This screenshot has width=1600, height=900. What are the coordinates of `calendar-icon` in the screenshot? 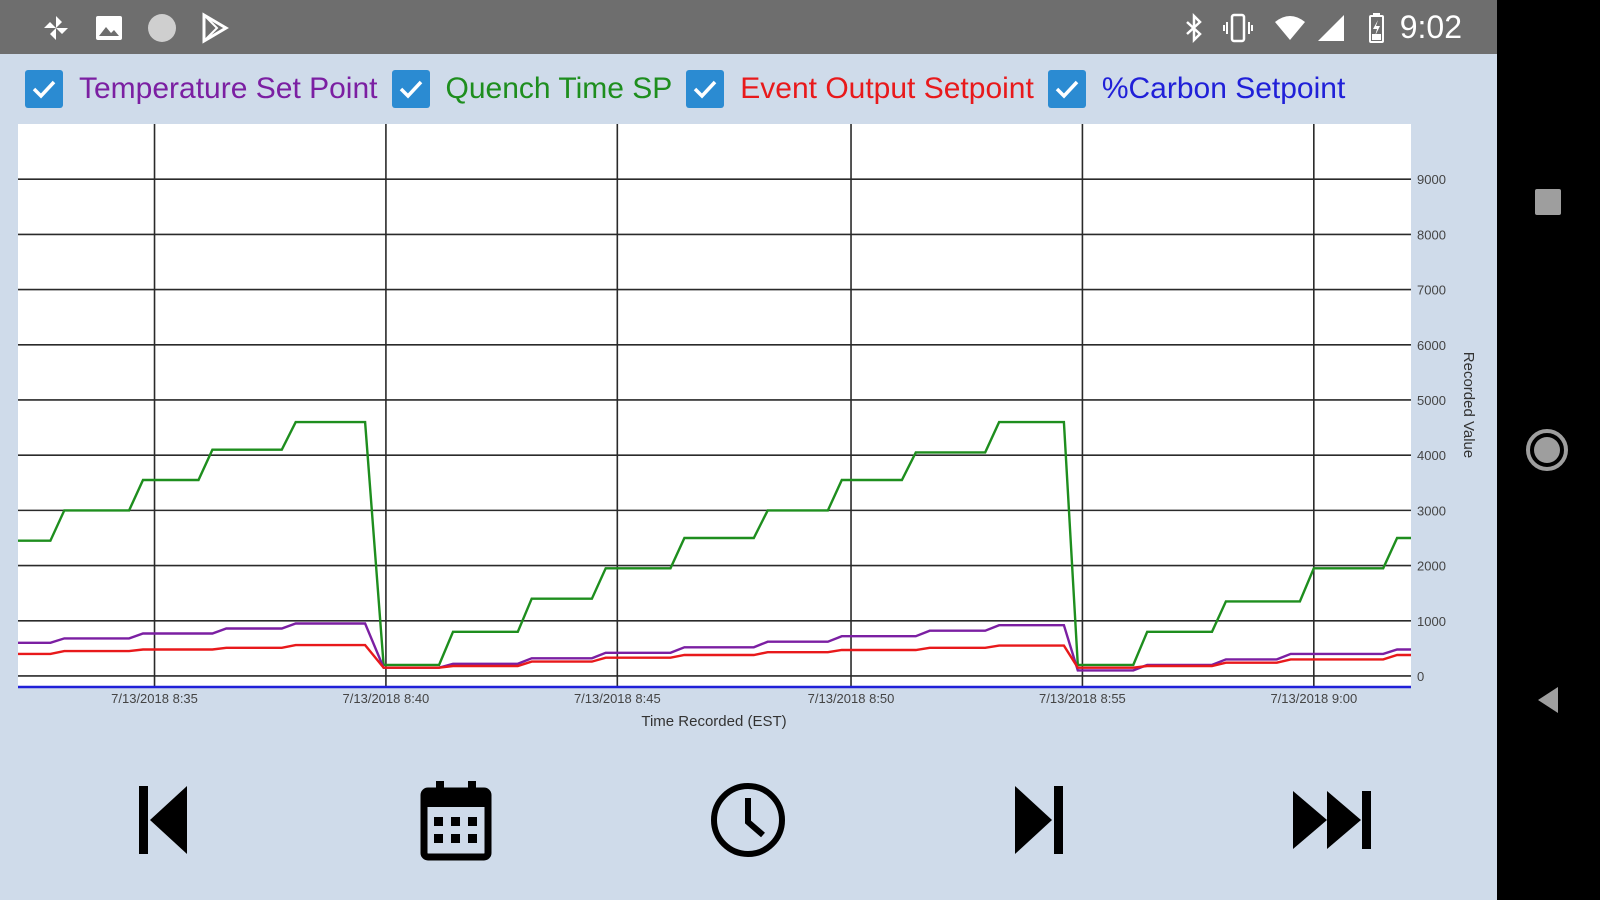 It's located at (456, 821).